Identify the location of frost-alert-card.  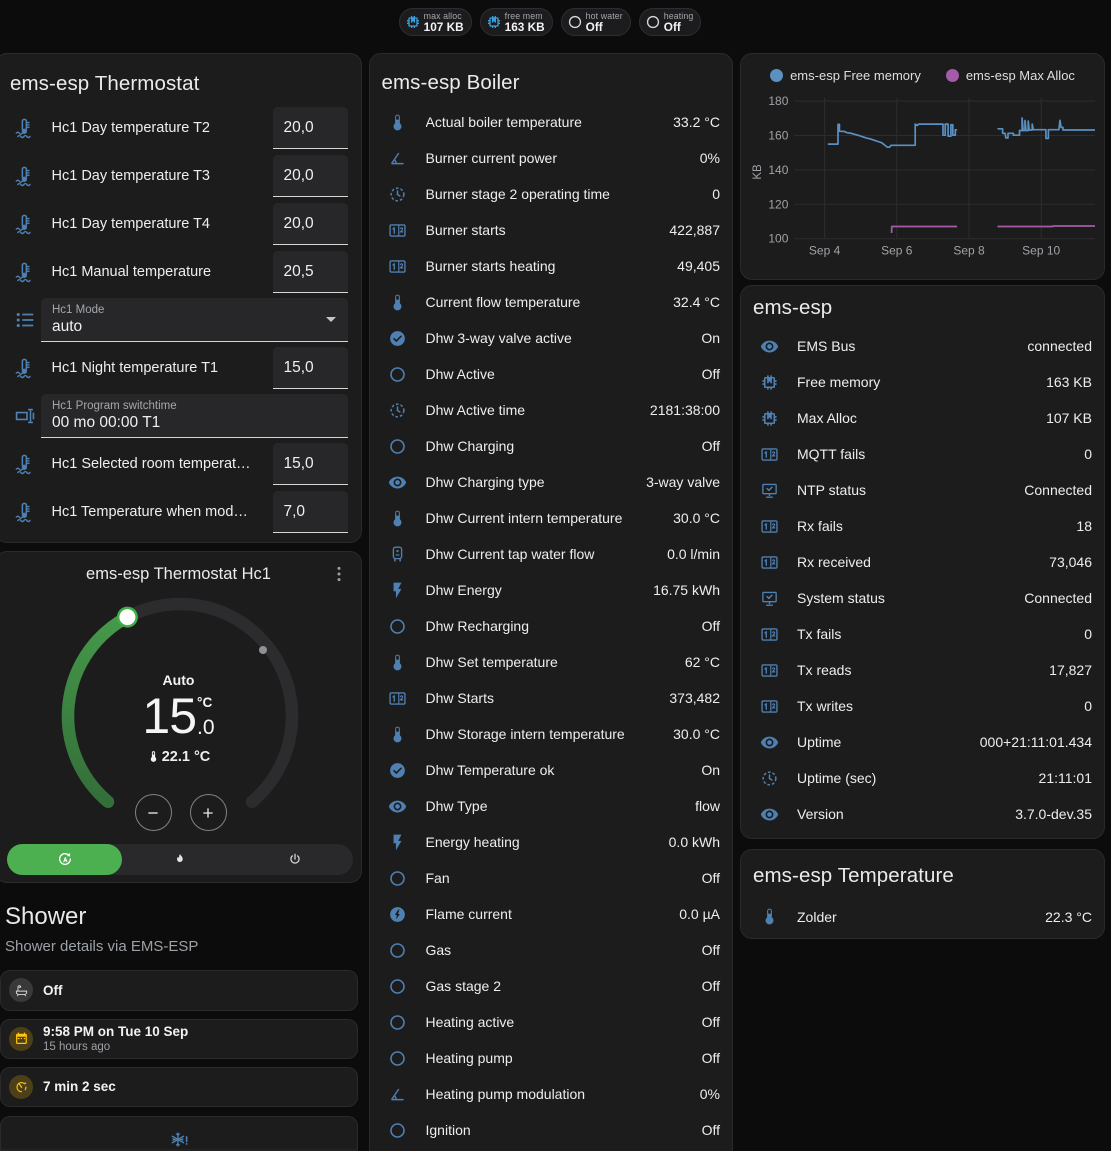
(179, 1133).